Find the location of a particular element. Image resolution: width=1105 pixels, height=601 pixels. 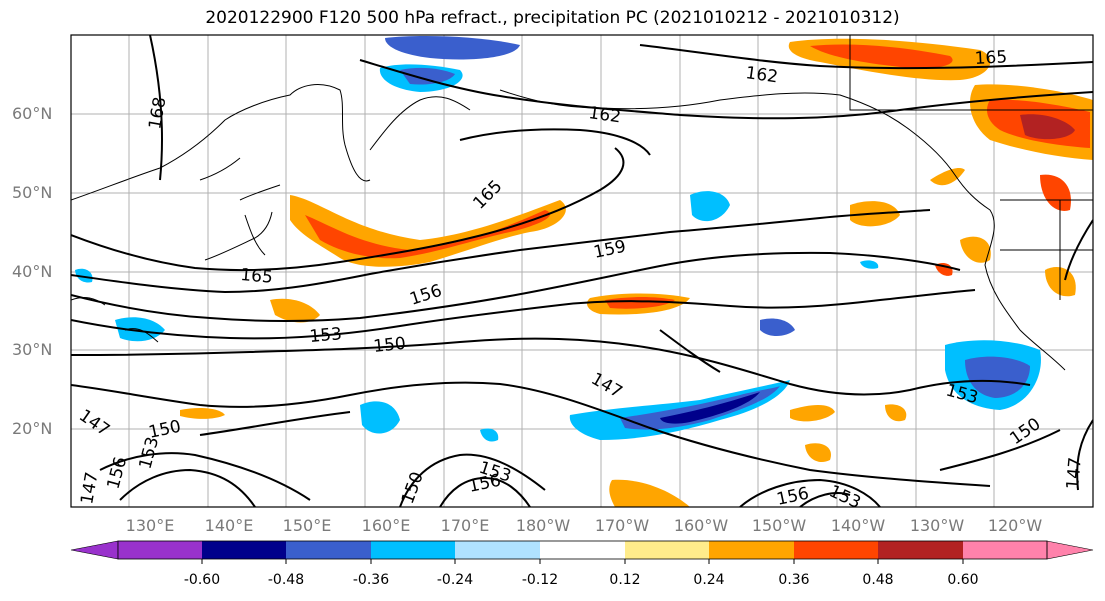

lon-label: 150°E is located at coordinates (307, 525).